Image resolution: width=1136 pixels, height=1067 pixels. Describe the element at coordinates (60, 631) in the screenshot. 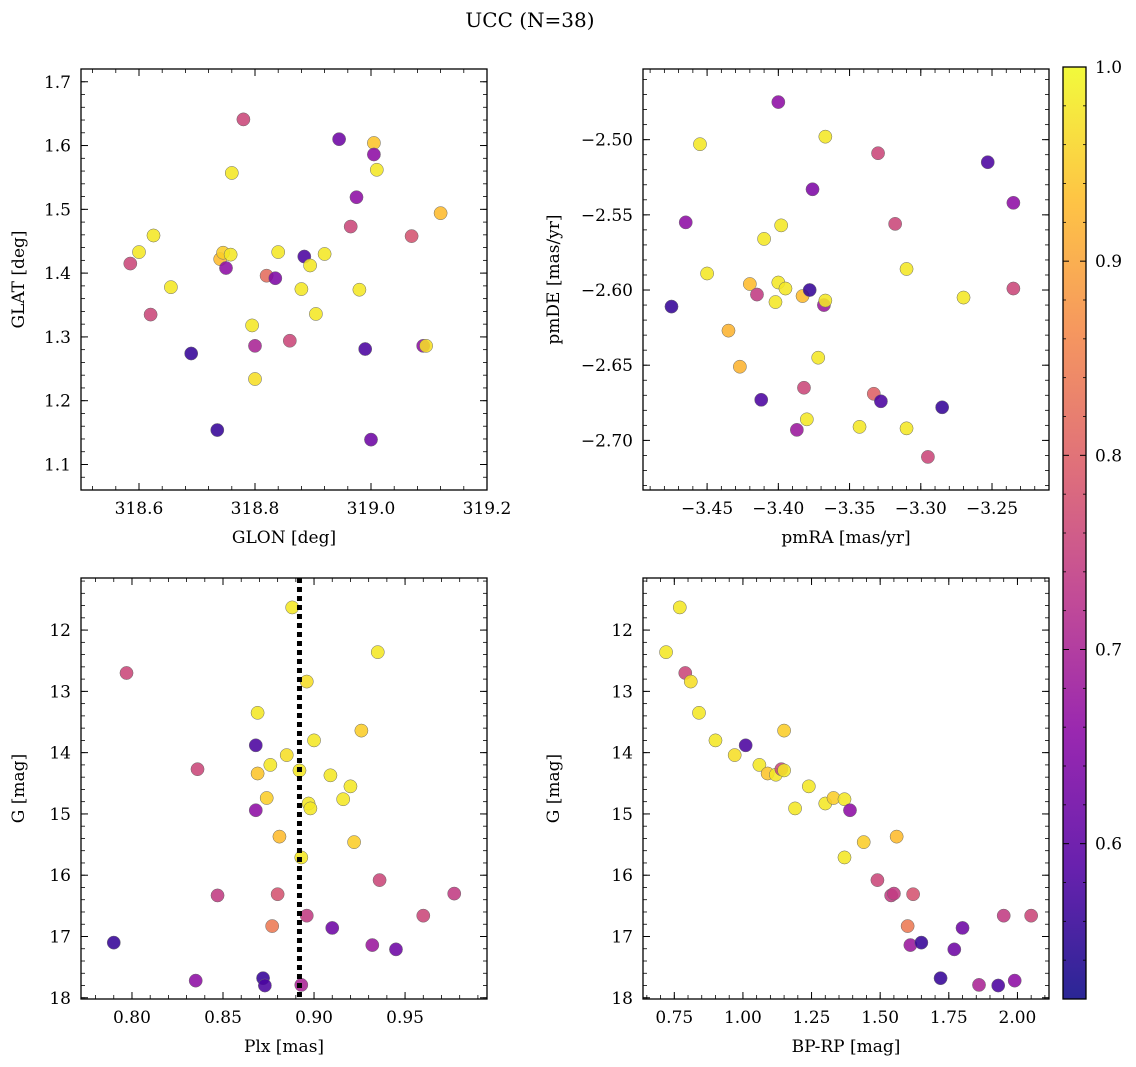

I see `y-tick-label: 12` at that location.